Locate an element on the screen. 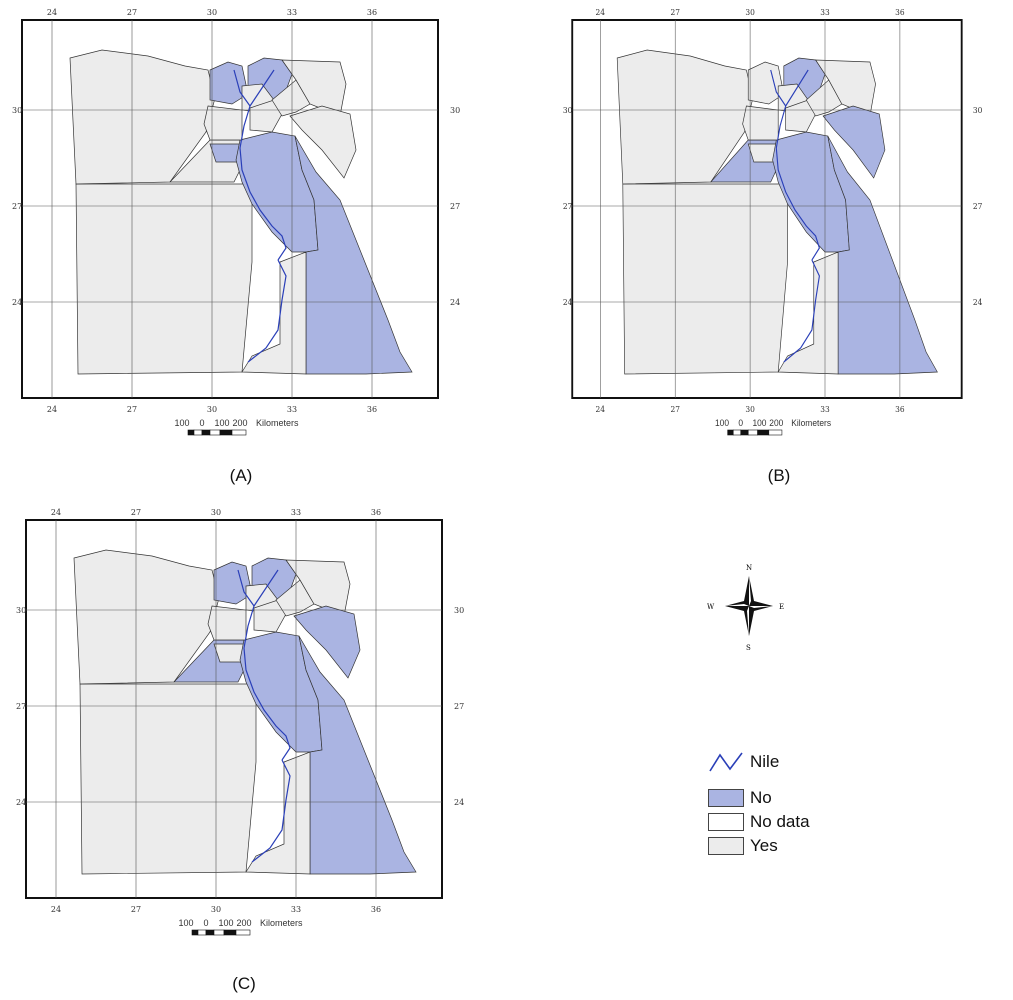 This screenshot has height=1000, width=1013. legend-label-nile: Nile is located at coordinates (765, 761).